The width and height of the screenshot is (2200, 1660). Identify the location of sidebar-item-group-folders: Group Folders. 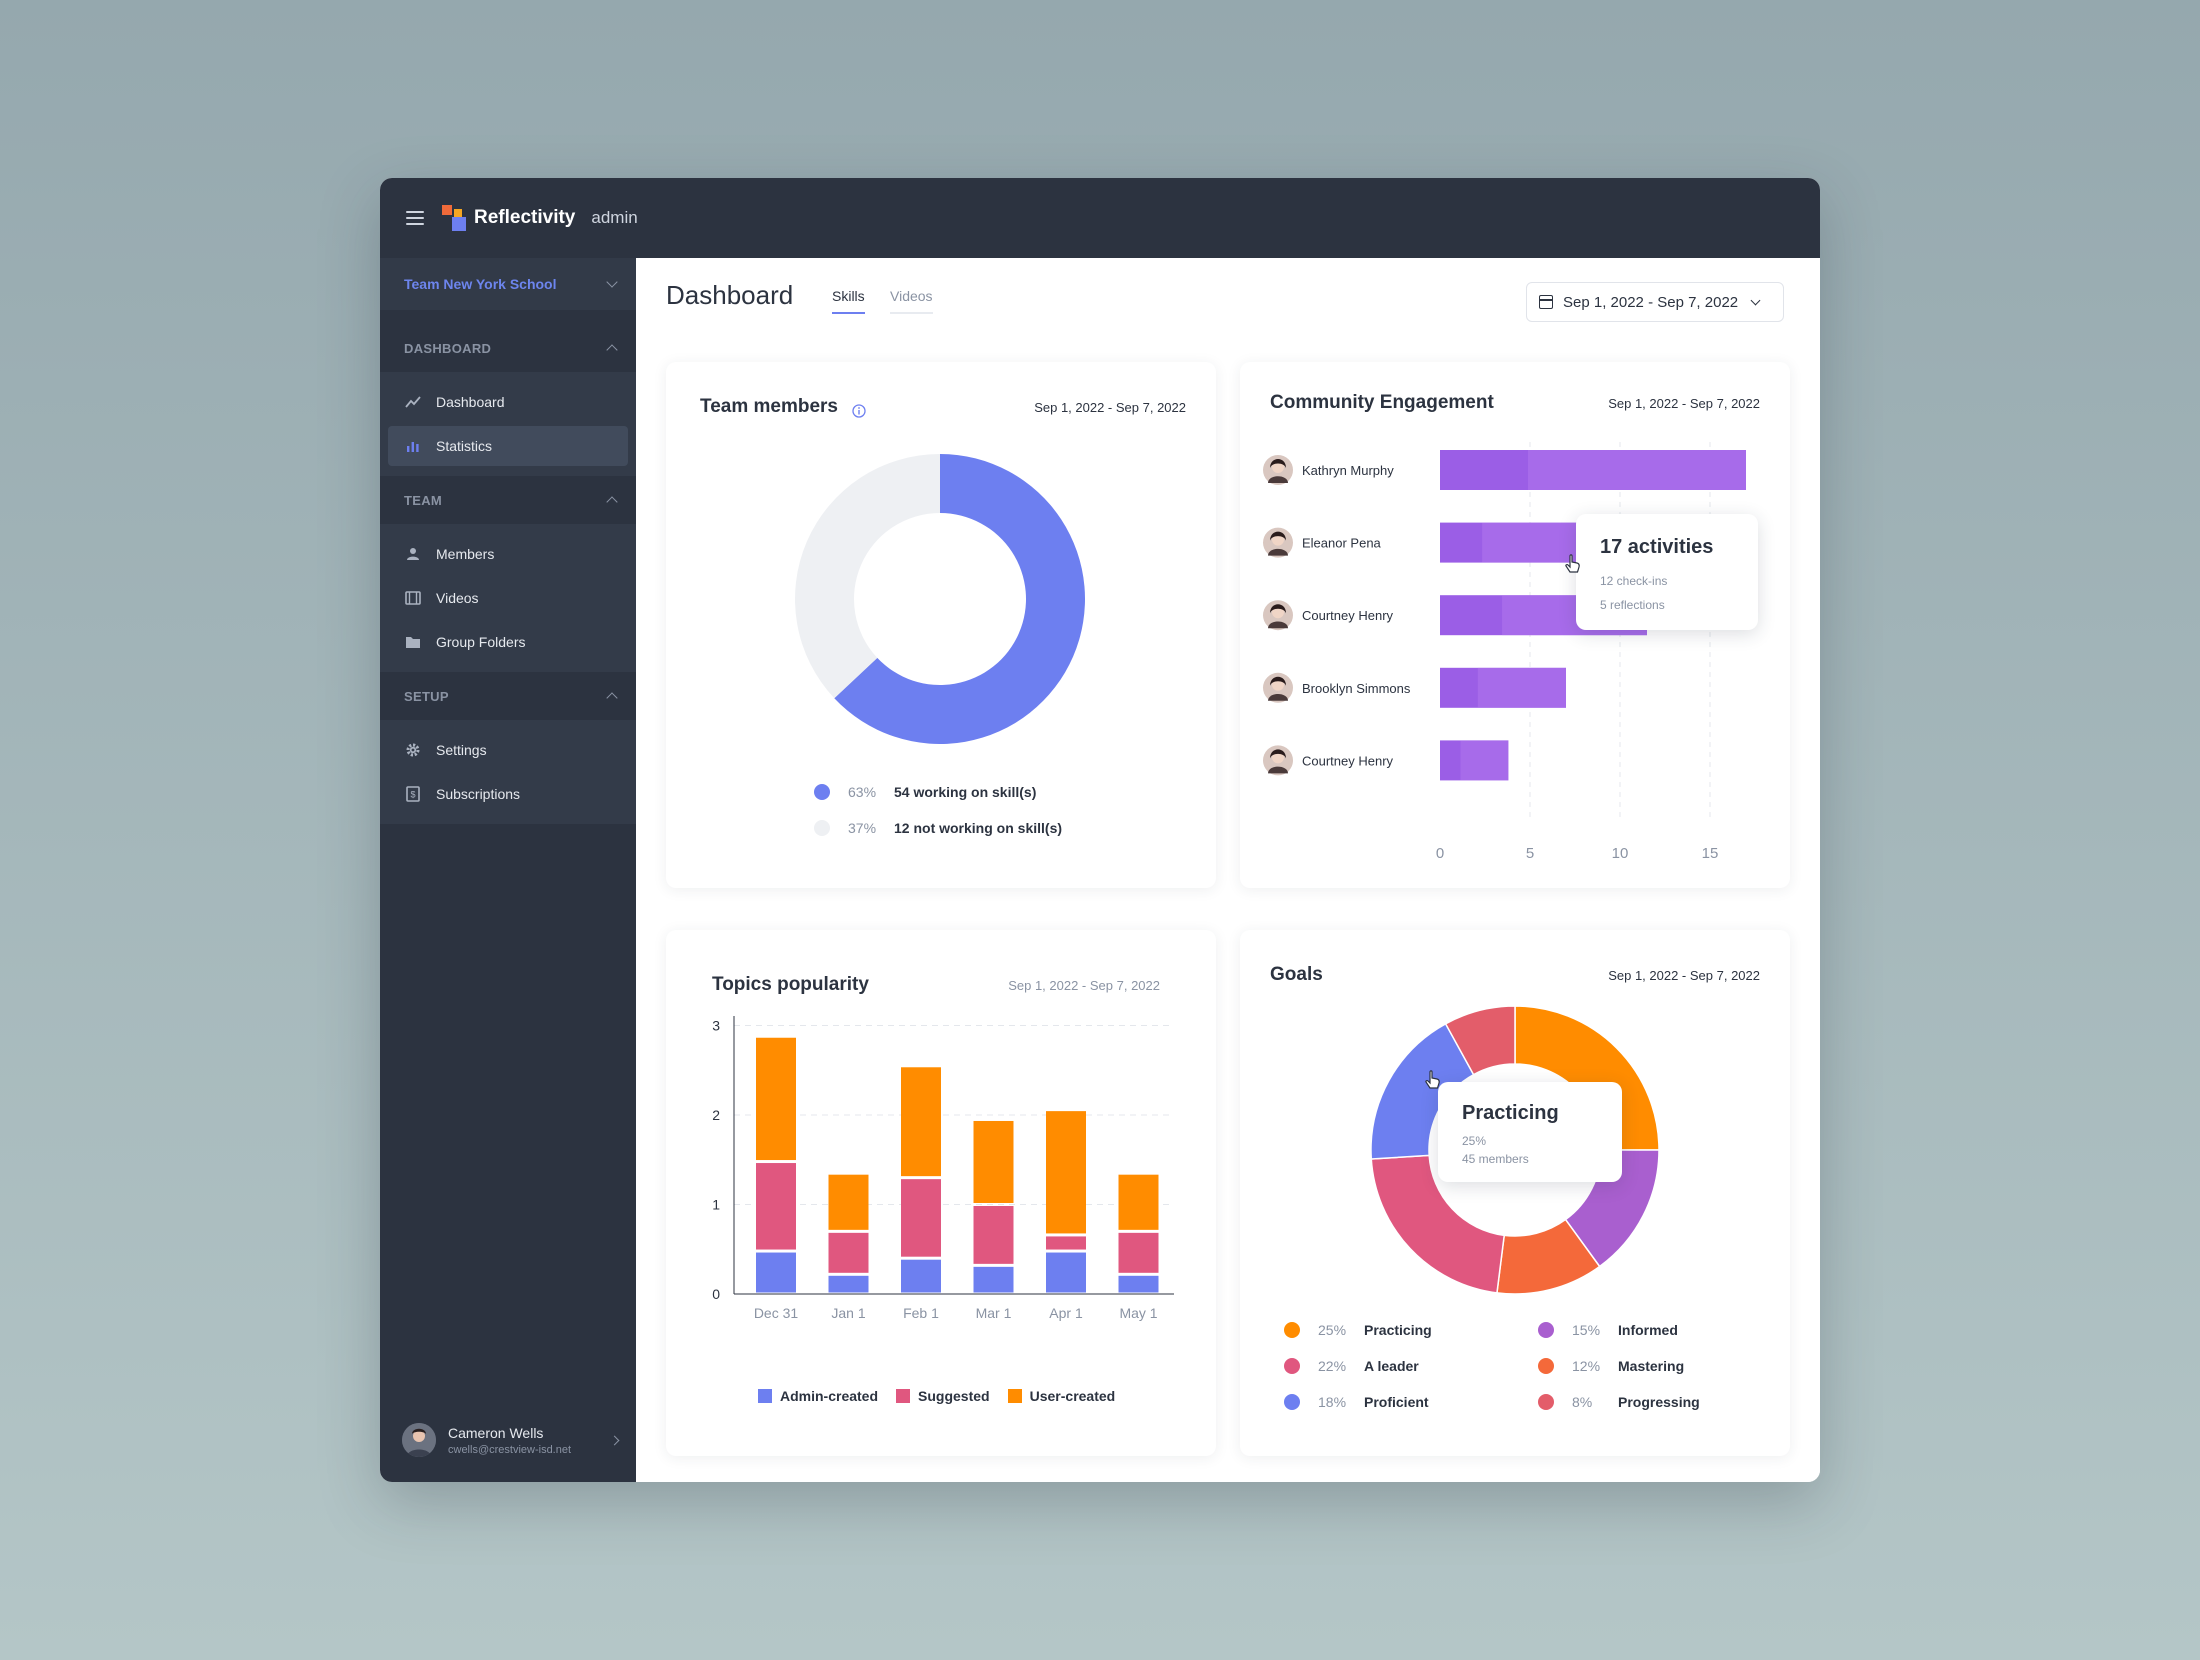
(508, 642).